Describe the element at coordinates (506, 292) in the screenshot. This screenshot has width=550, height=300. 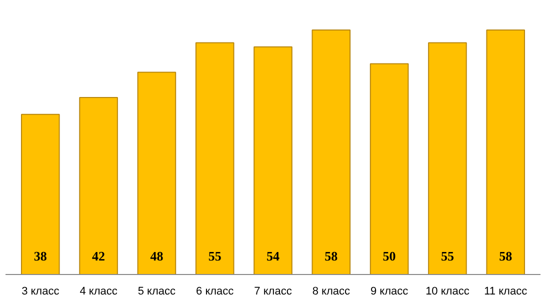
I see `x-tick-label: 11 класс` at that location.